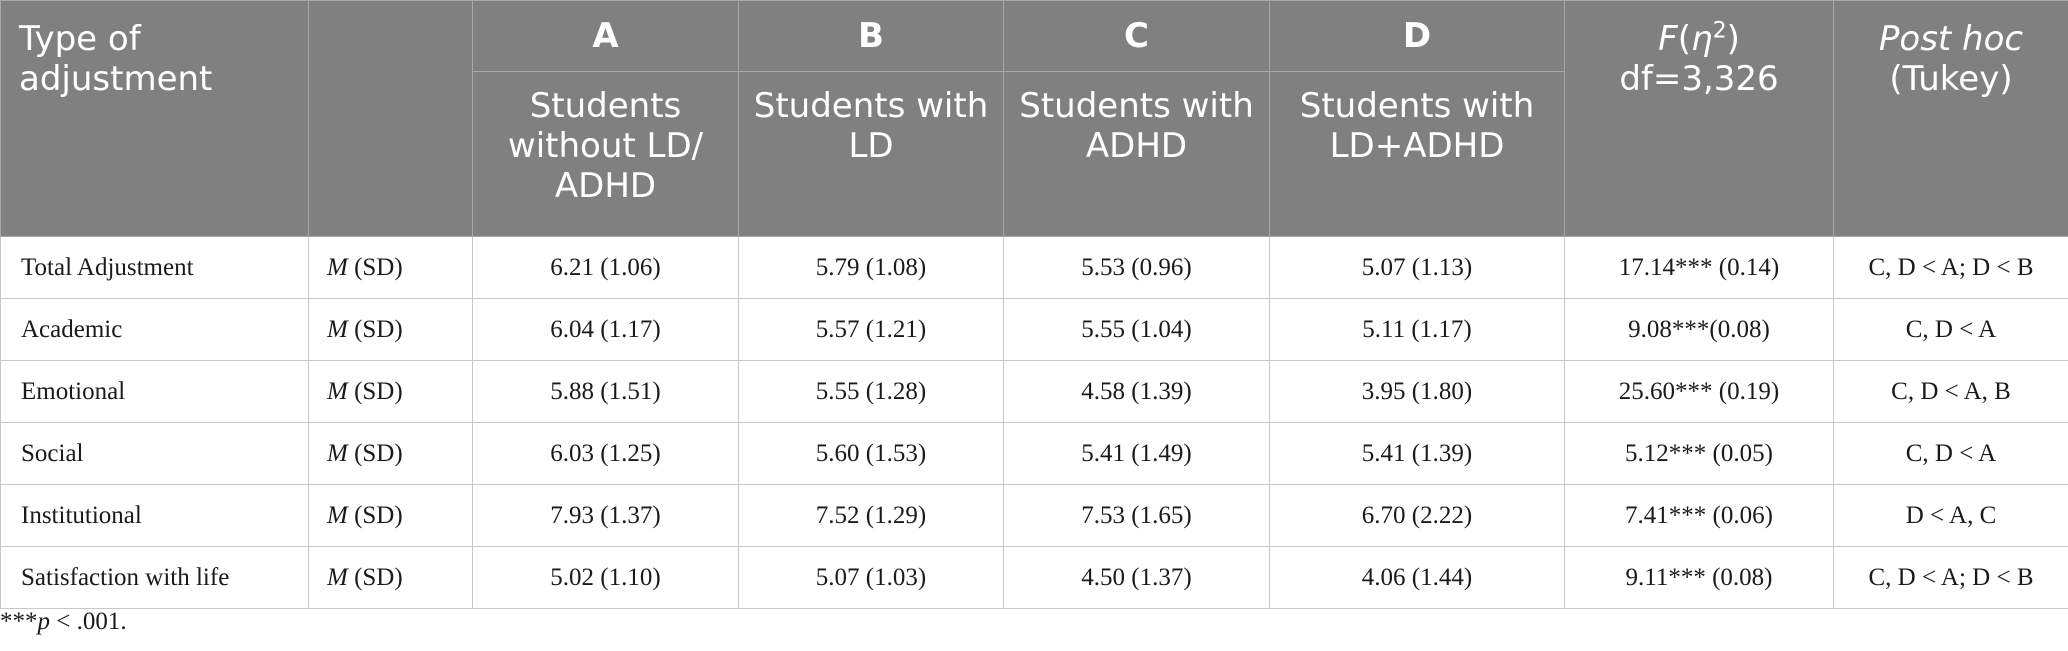 Image resolution: width=2068 pixels, height=651 pixels. Describe the element at coordinates (1417, 577) in the screenshot. I see `cell-group-d: 4.06 (1.44)` at that location.